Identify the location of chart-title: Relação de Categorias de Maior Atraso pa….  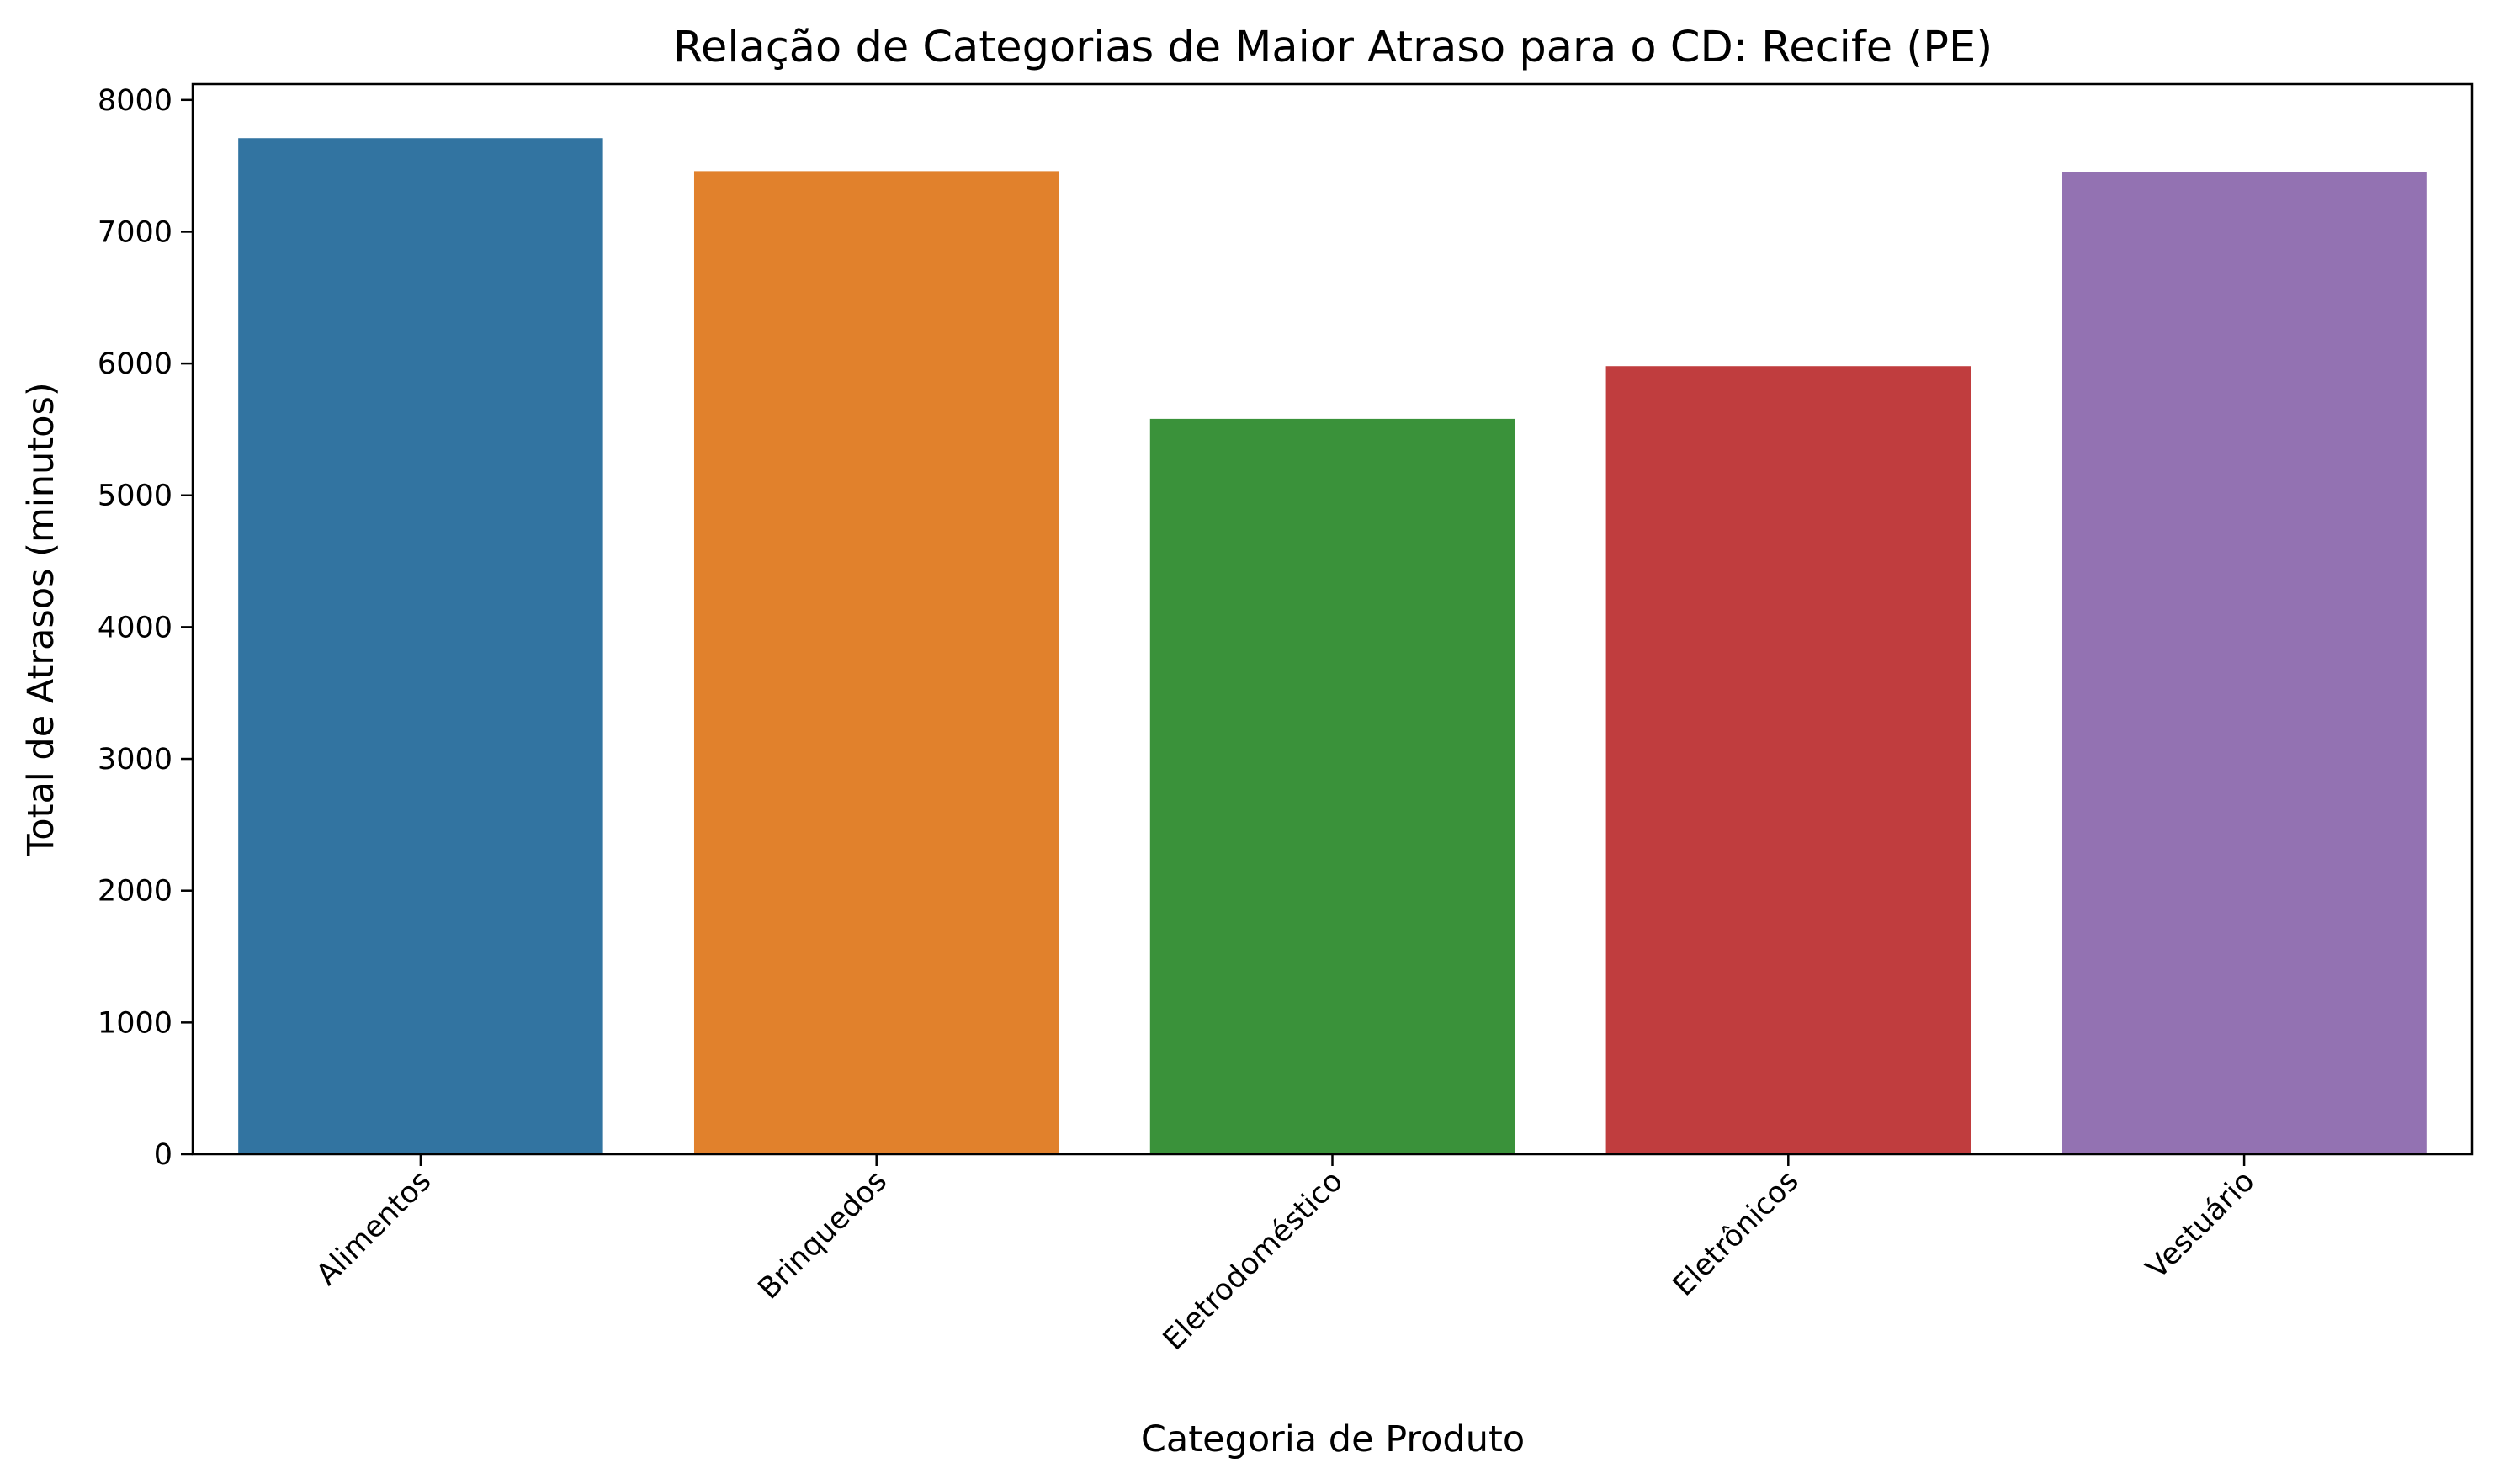
(1333, 47).